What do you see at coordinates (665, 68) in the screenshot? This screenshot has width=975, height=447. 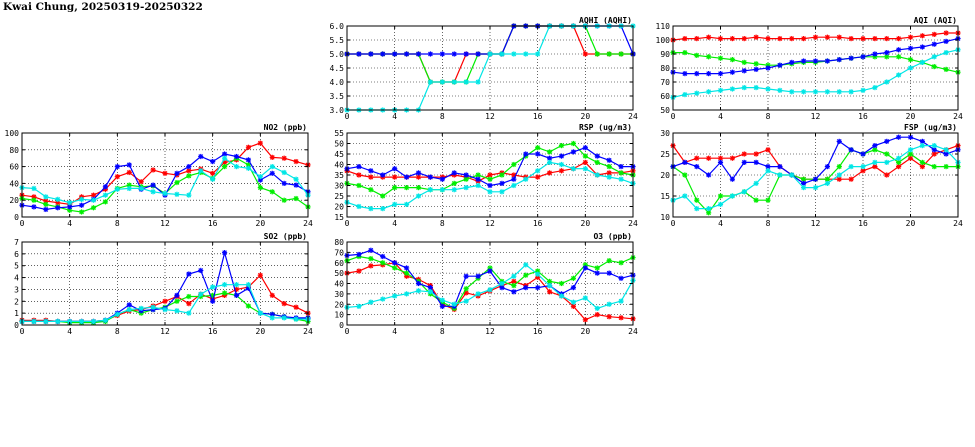 I see `y-tick-label: 80` at bounding box center [665, 68].